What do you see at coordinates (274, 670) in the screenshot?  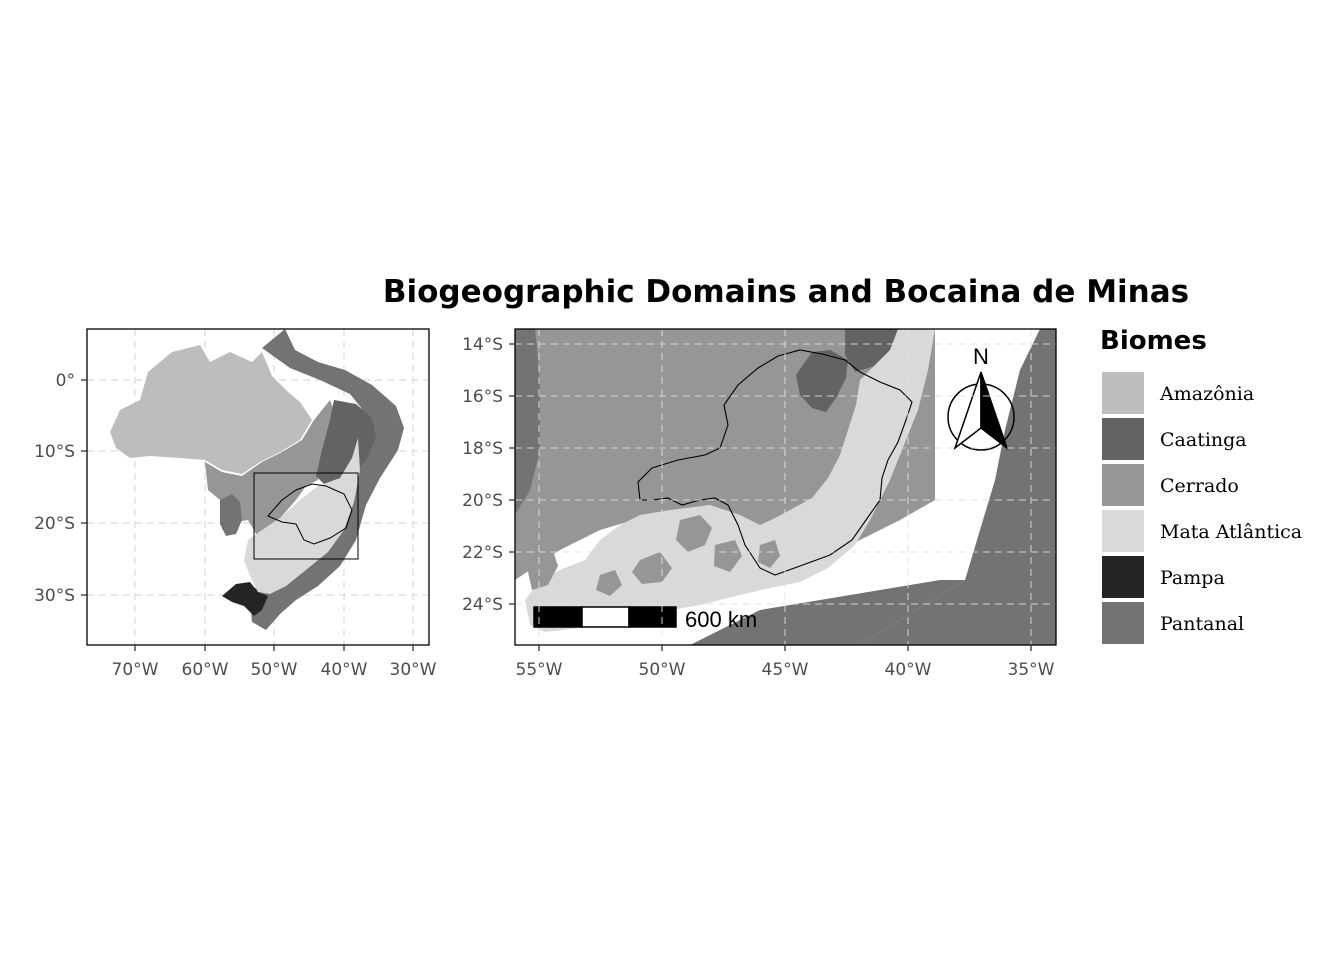 I see `overview-x-tick: 50°W` at bounding box center [274, 670].